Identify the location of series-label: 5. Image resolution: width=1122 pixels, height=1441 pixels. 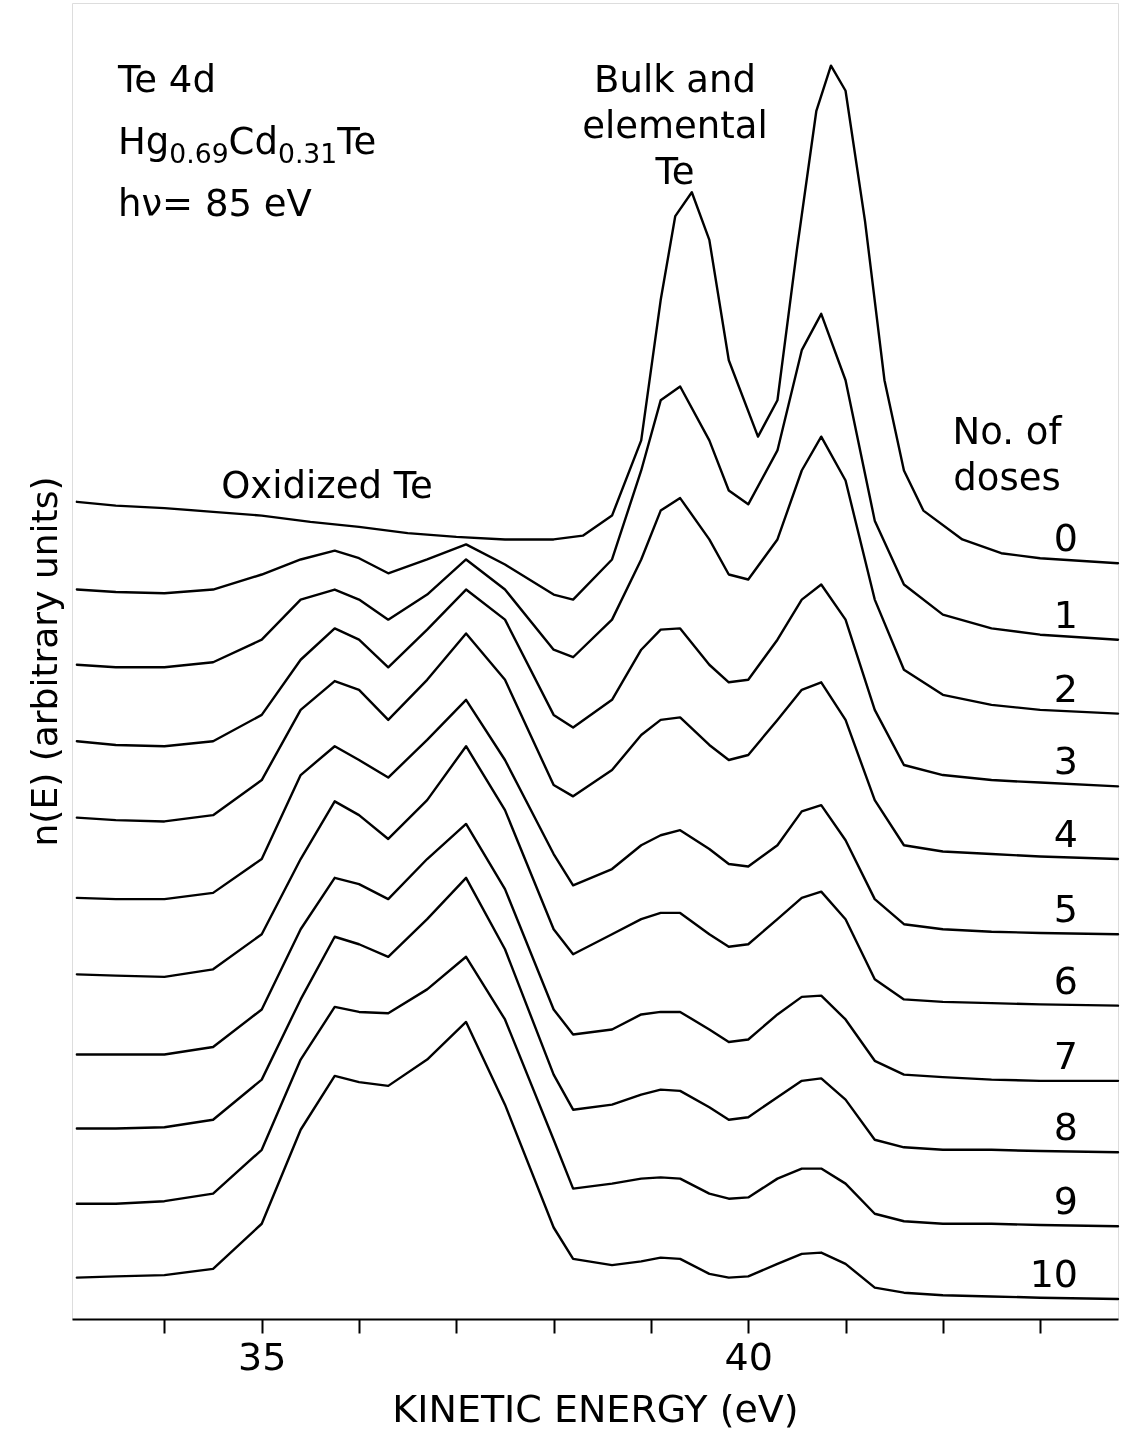
(1065, 909).